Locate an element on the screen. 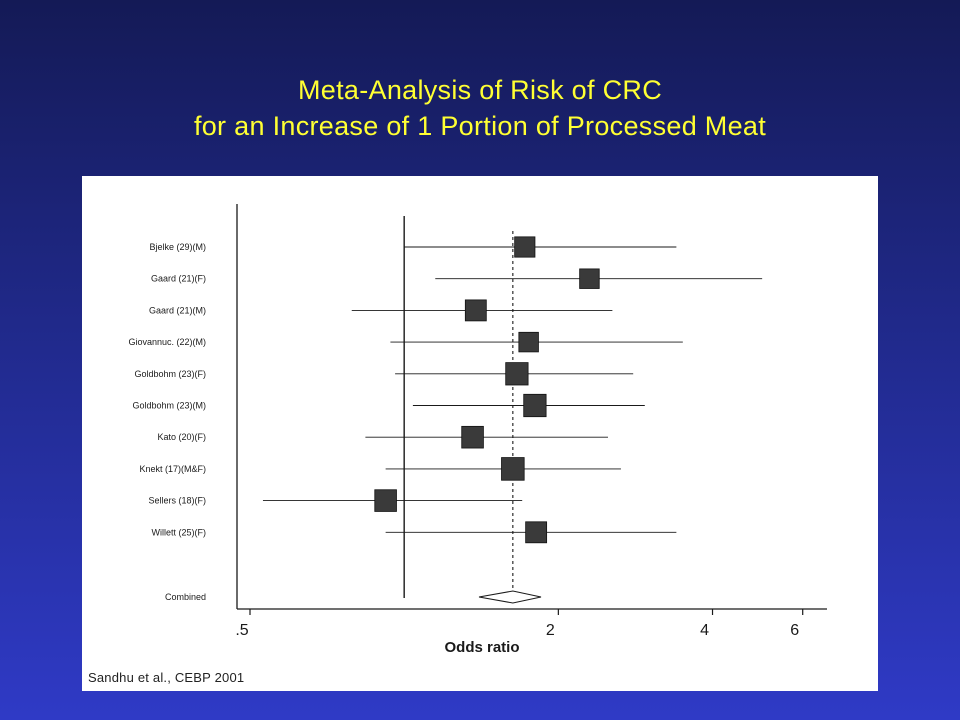  study-label: Goldbohm (23)(M) is located at coordinates (169, 406).